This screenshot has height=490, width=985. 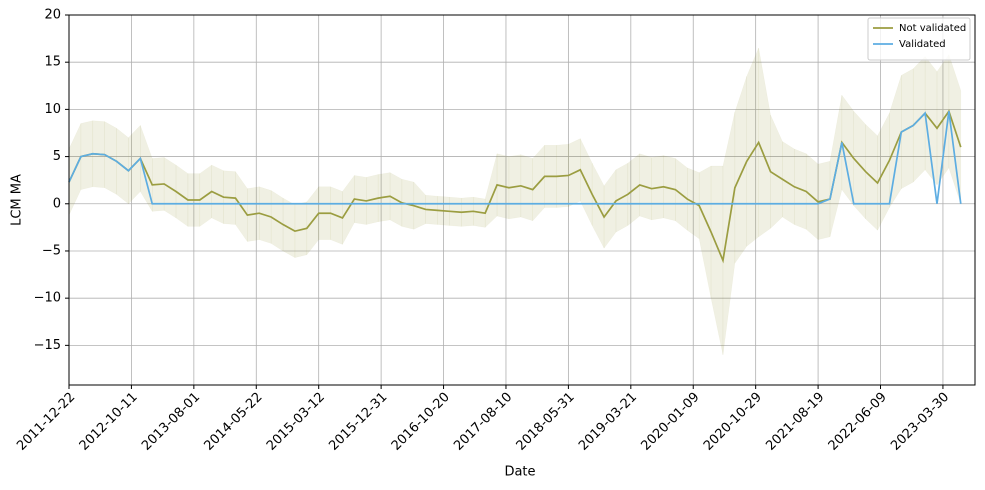 I want to click on legend: Not validated Validated, so click(x=919, y=39).